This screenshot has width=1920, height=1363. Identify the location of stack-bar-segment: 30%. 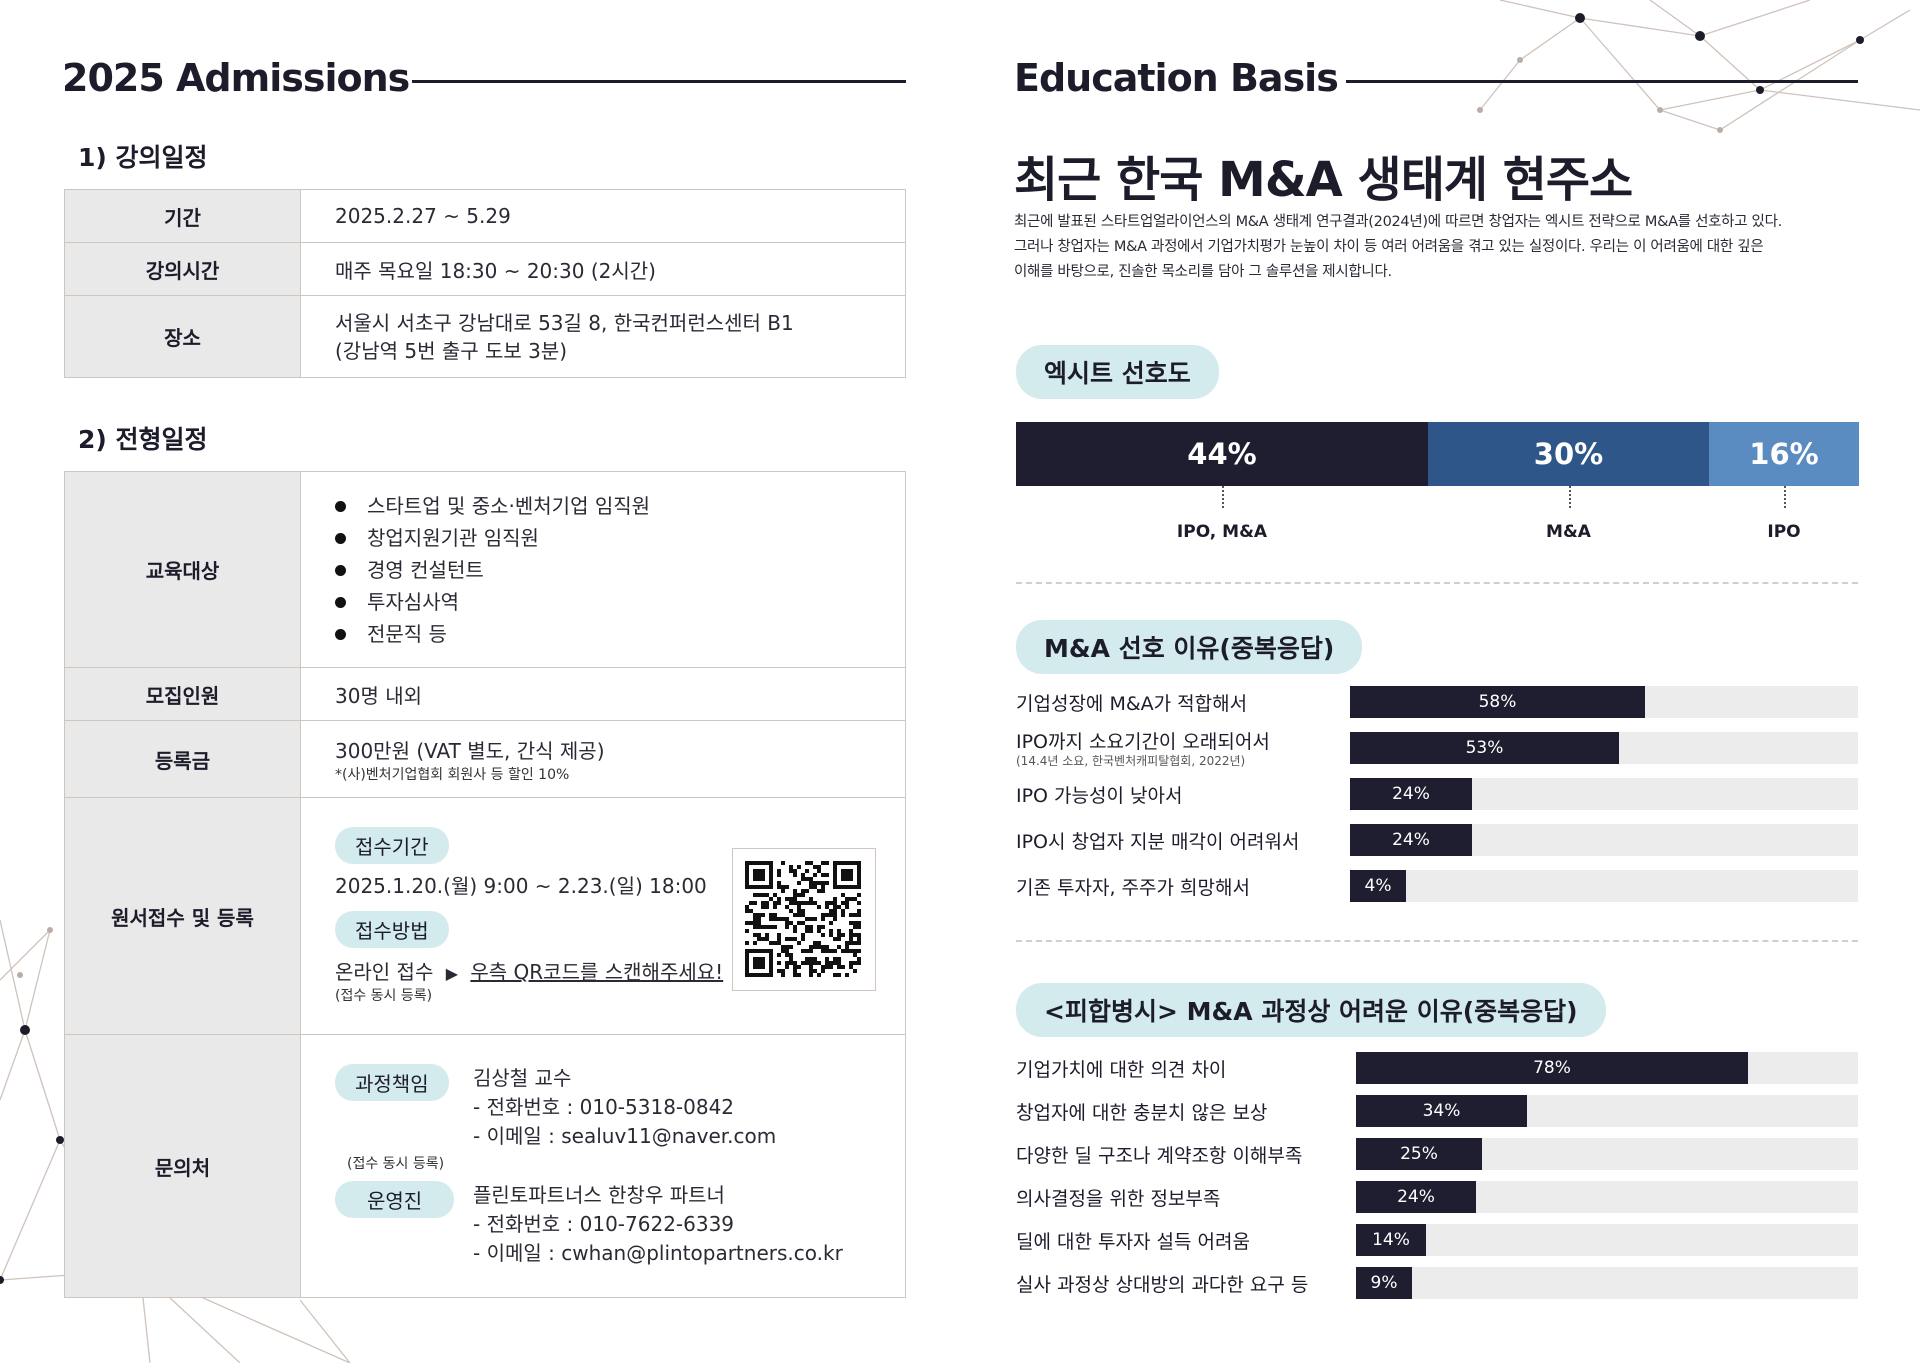
(1568, 454).